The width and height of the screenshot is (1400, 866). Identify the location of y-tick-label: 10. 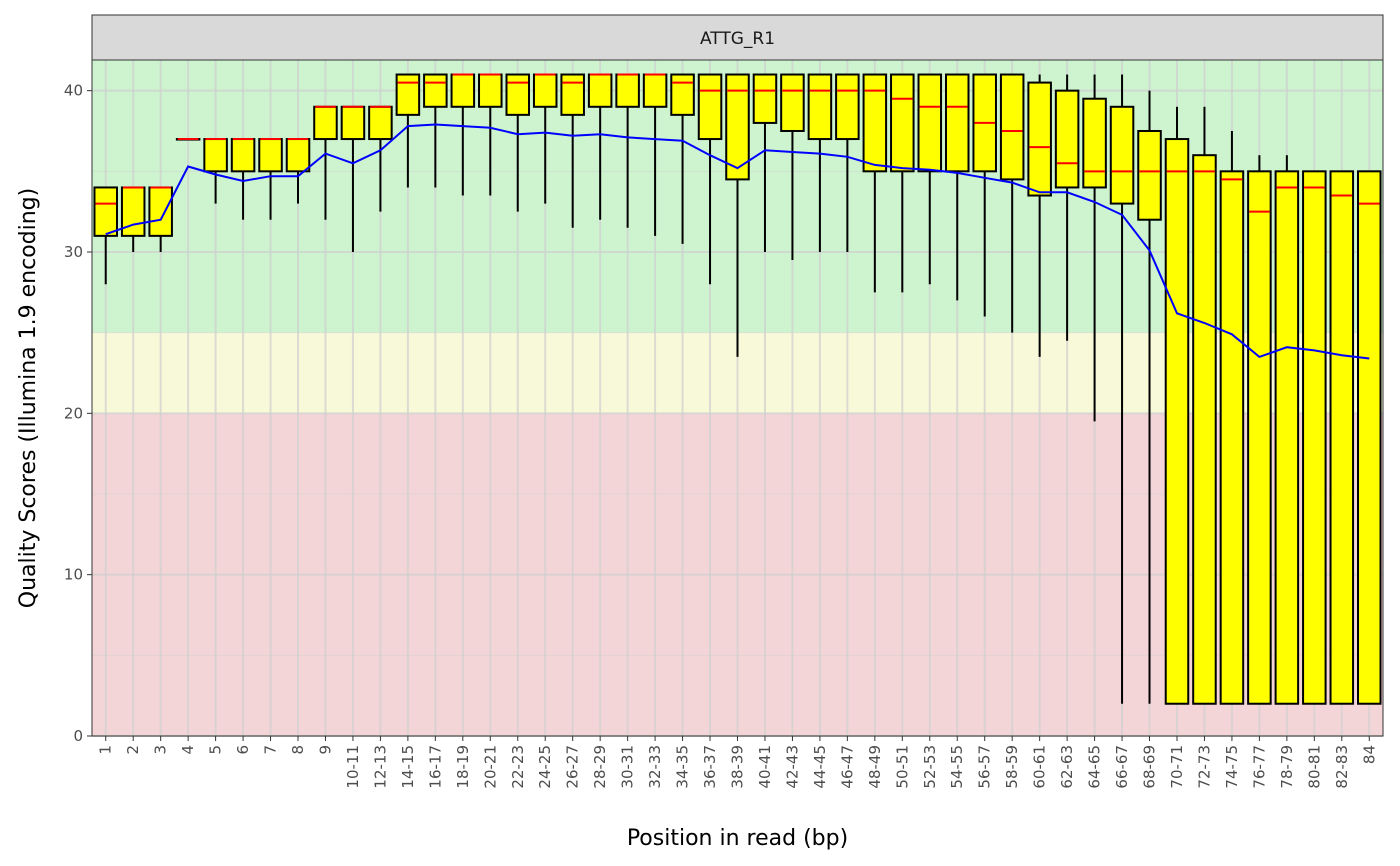
(73, 575).